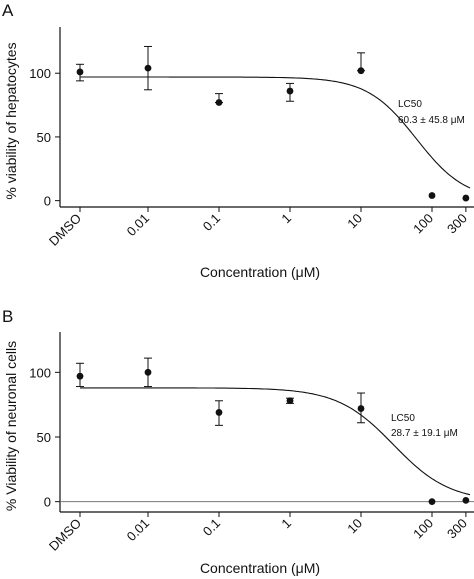 Image resolution: width=474 pixels, height=579 pixels. What do you see at coordinates (7, 316) in the screenshot?
I see `panel-letter: B` at bounding box center [7, 316].